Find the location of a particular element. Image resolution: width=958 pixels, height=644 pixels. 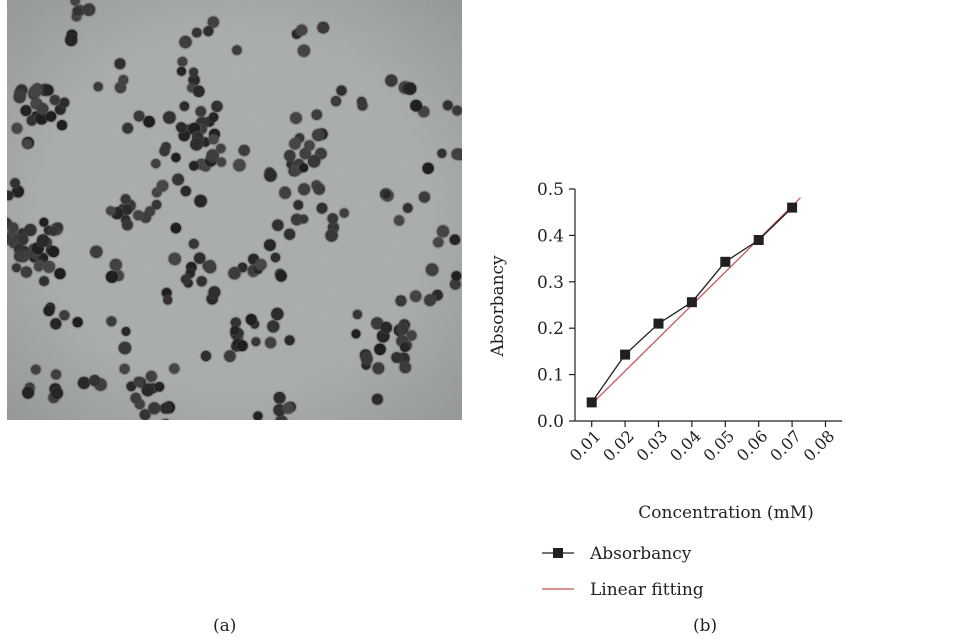

panel-caption-b: (b) is located at coordinates (705, 626).